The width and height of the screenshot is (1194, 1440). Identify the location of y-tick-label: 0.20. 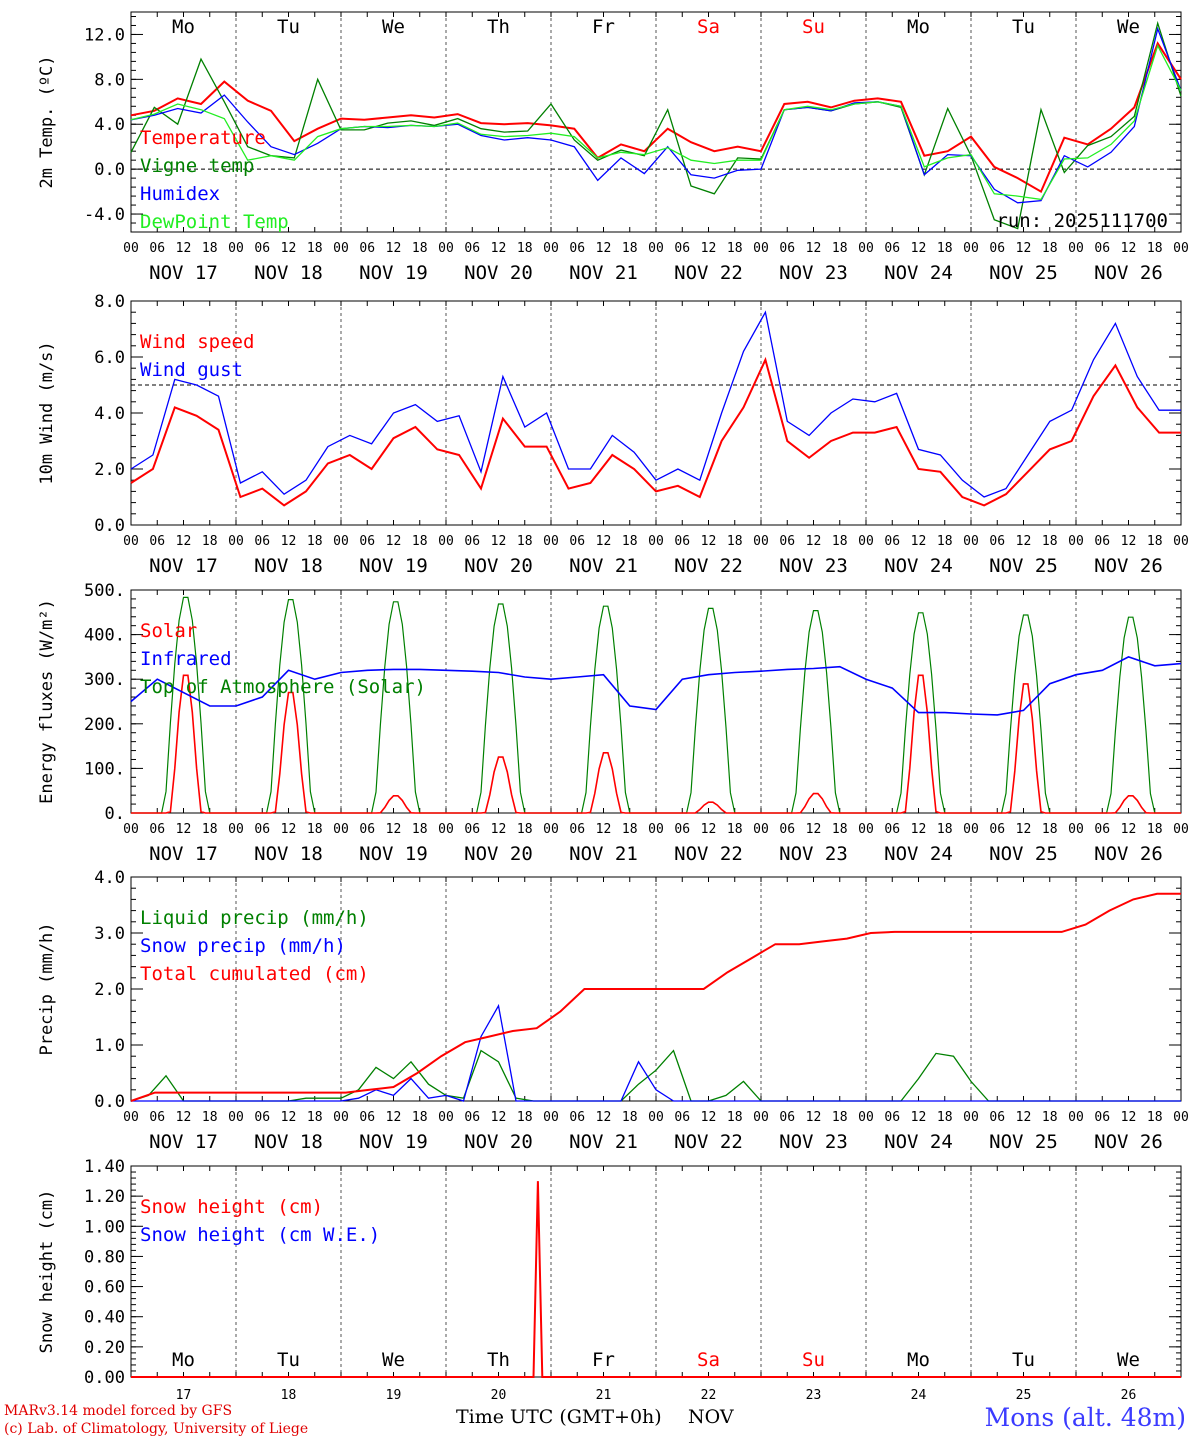
(104, 1348).